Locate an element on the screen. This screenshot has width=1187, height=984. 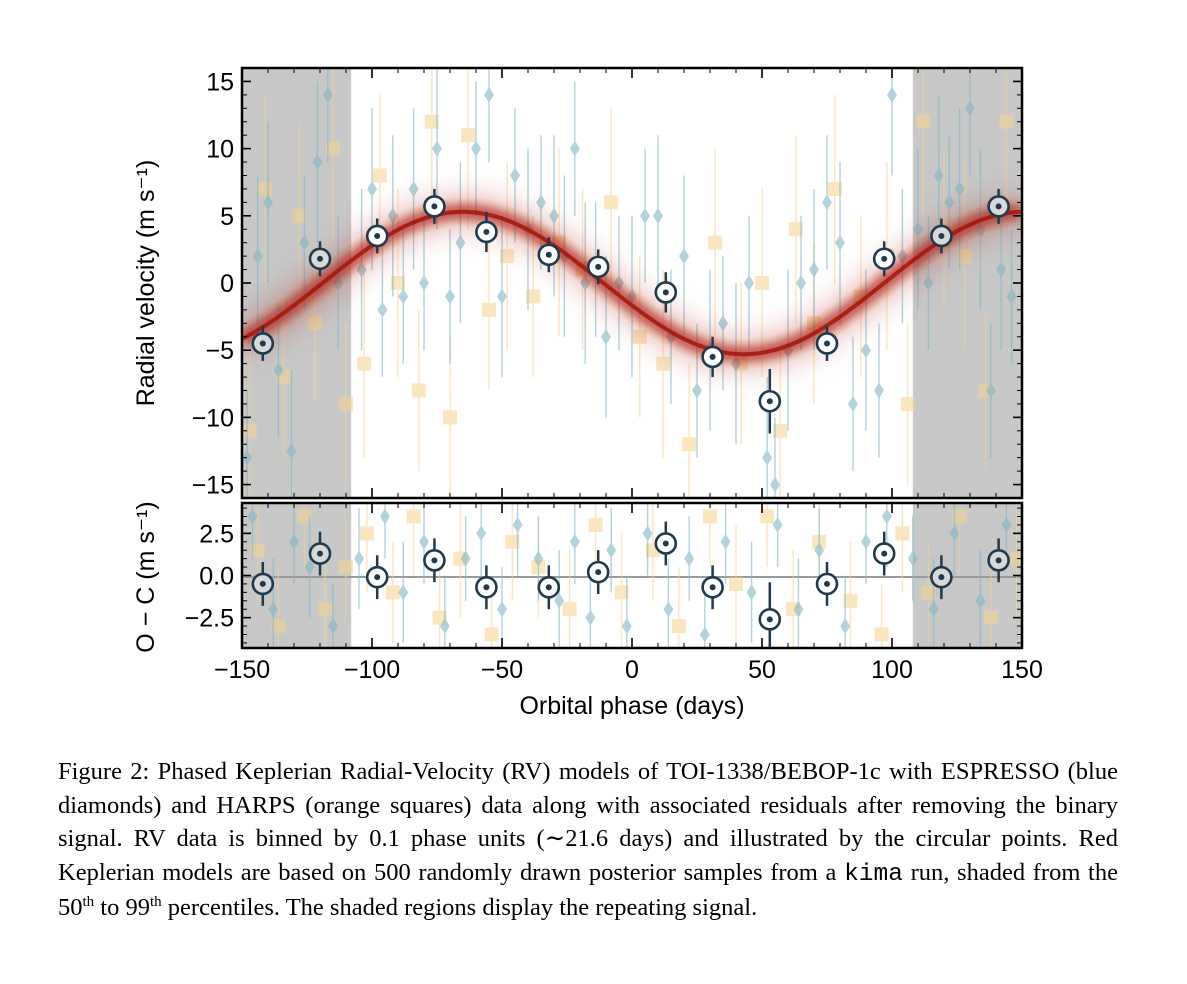
xtick-label: −100 is located at coordinates (372, 670).